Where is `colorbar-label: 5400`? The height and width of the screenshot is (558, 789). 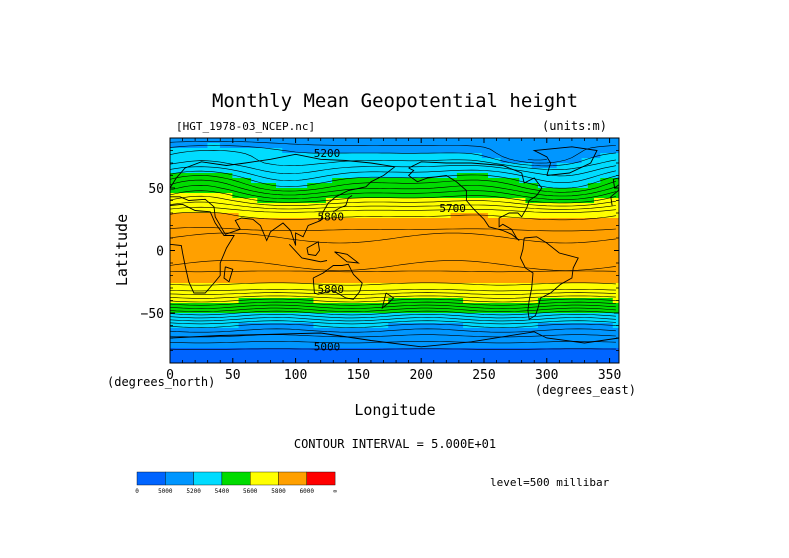 colorbar-label: 5400 is located at coordinates (222, 491).